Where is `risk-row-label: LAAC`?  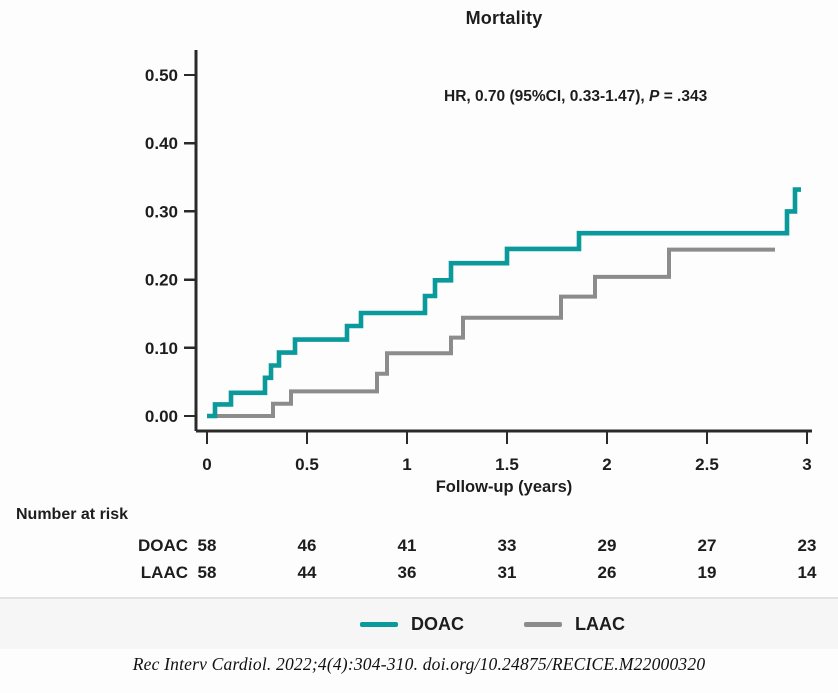
risk-row-label: LAAC is located at coordinates (164, 572).